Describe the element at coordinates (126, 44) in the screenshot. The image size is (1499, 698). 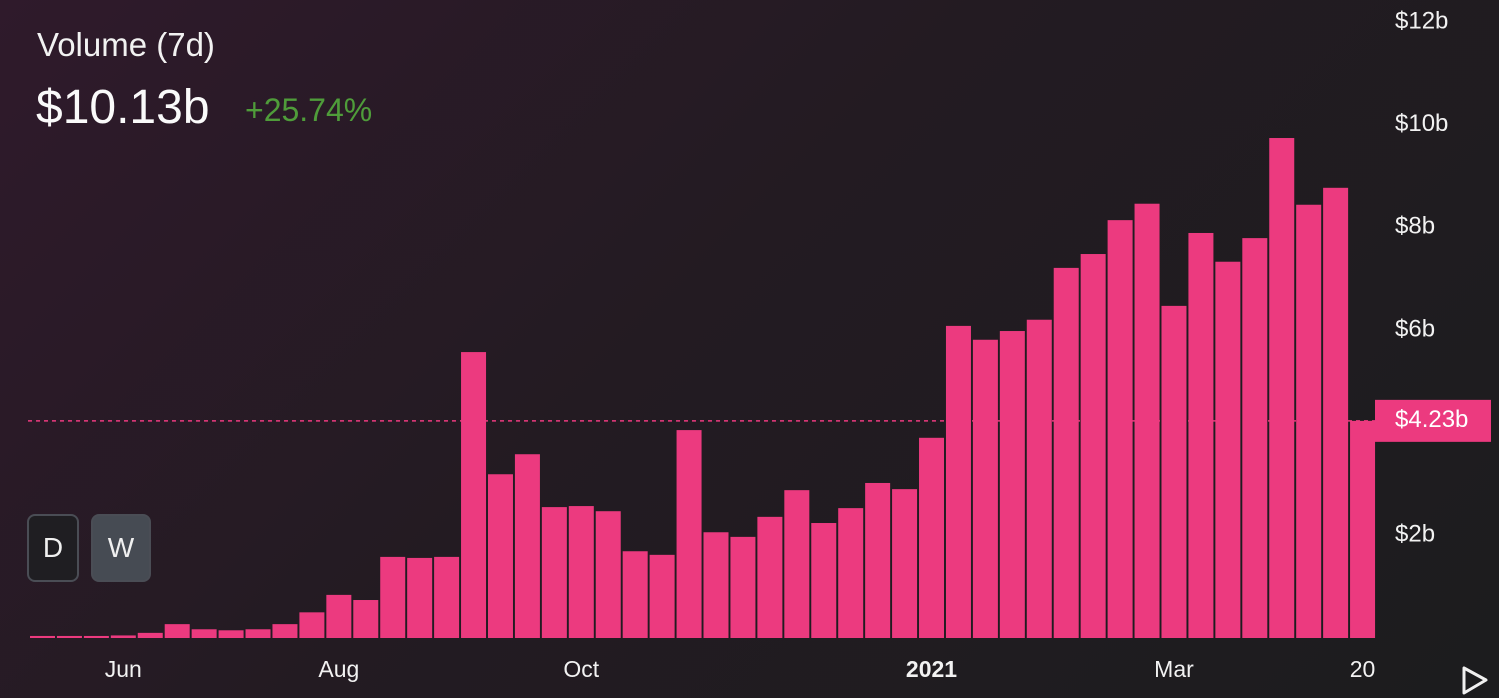
I see `chart-title: Volume (7d)` at that location.